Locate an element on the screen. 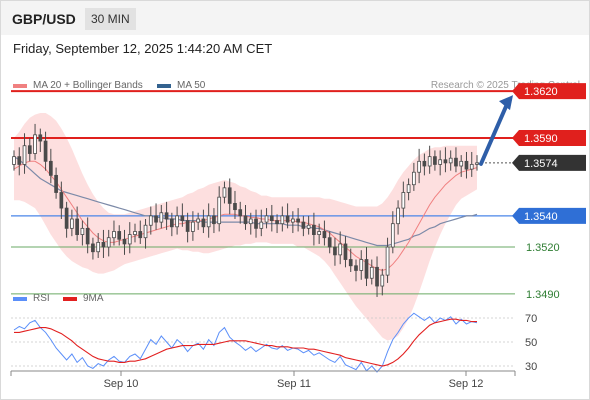 Image resolution: width=590 pixels, height=400 pixels. legend-ma20-label: MA 20 + Bollinger Bands is located at coordinates (88, 85).